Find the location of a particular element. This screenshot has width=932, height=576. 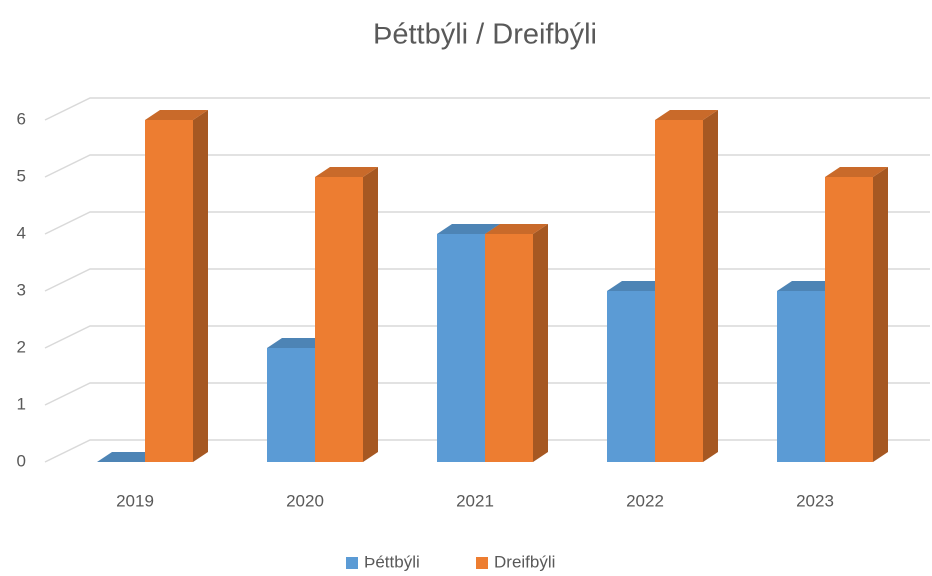

y-tick-label: 5 is located at coordinates (21, 175).